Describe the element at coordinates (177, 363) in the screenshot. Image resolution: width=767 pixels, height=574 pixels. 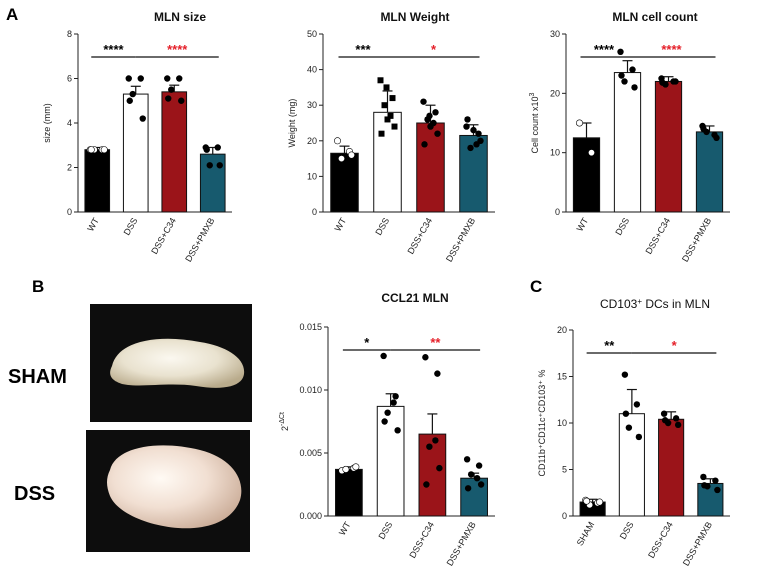
I see `sham-lymph-node` at that location.